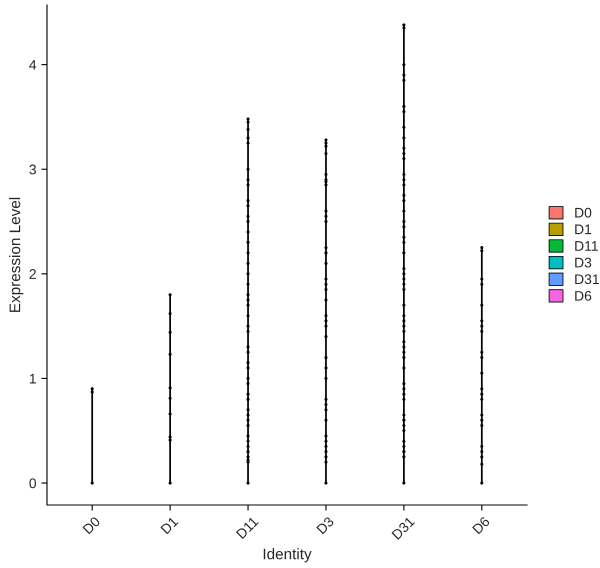 The image size is (600, 568). What do you see at coordinates (583, 295) in the screenshot?
I see `legend-label: D6` at bounding box center [583, 295].